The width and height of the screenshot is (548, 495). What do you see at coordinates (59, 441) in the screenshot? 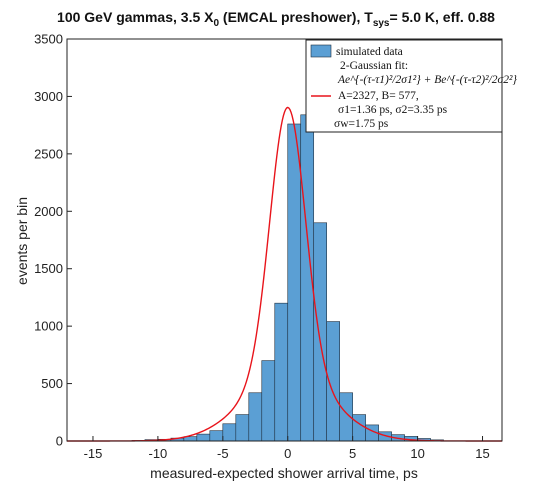
I see `y-tick-label: 0` at bounding box center [59, 441].